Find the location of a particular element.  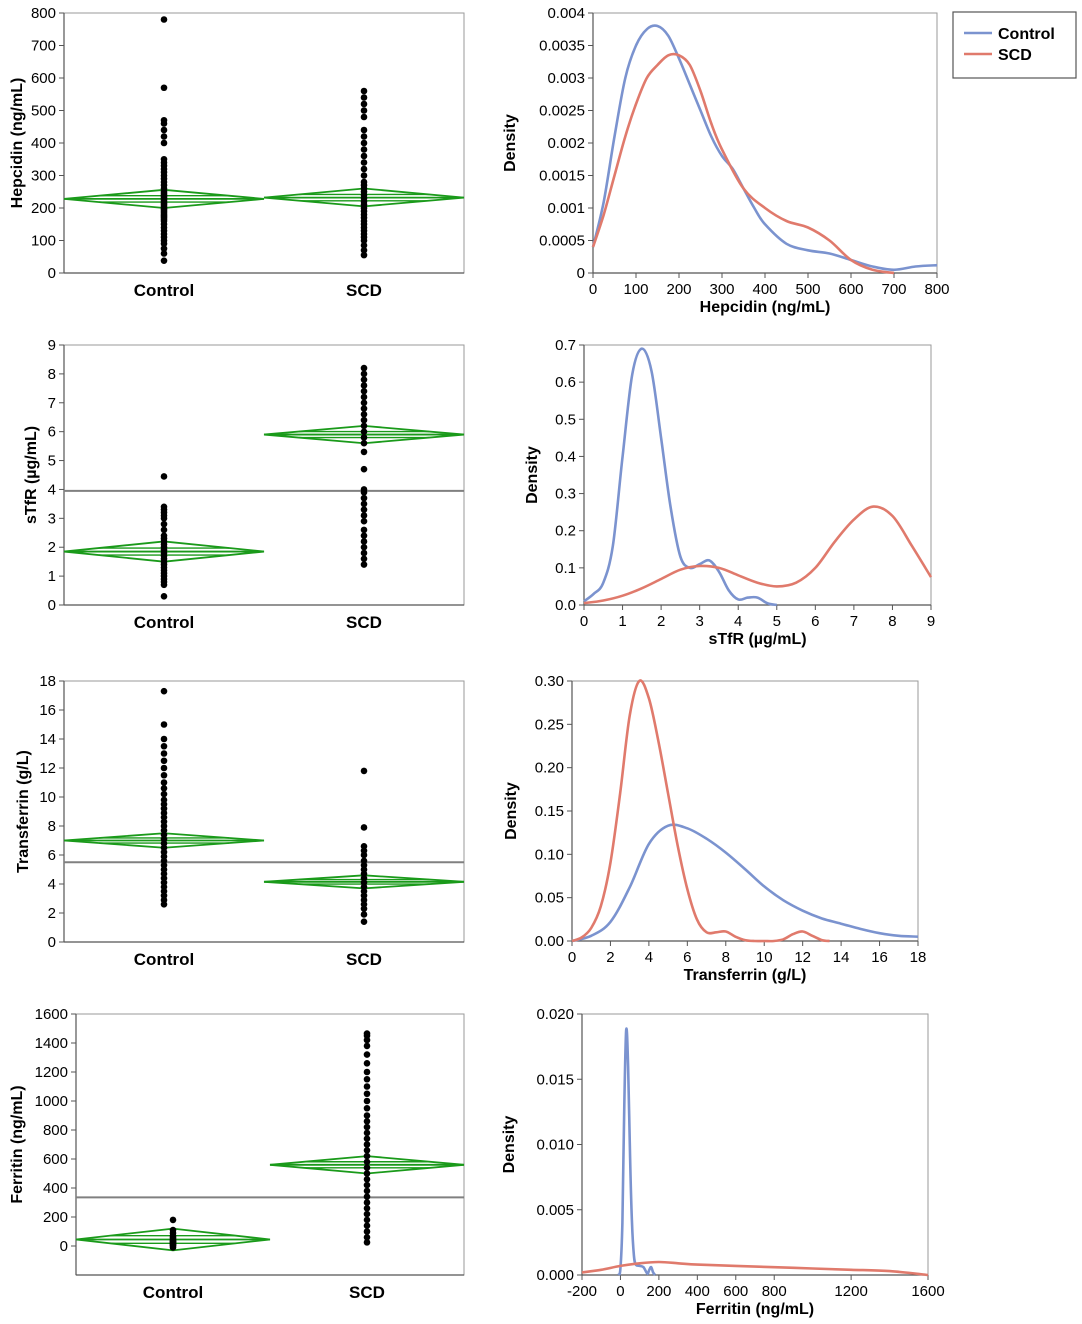

x-axis-label: sTfR (µg/mL) is located at coordinates (757, 639).